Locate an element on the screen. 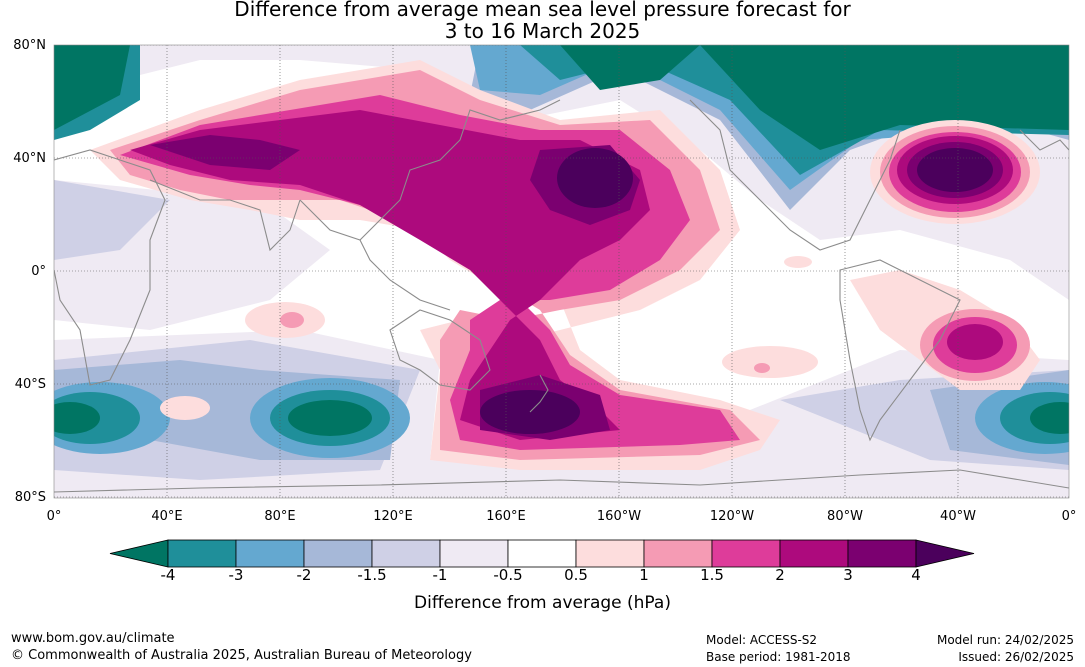  lat-label-80s: 80°S is located at coordinates (30, 497).